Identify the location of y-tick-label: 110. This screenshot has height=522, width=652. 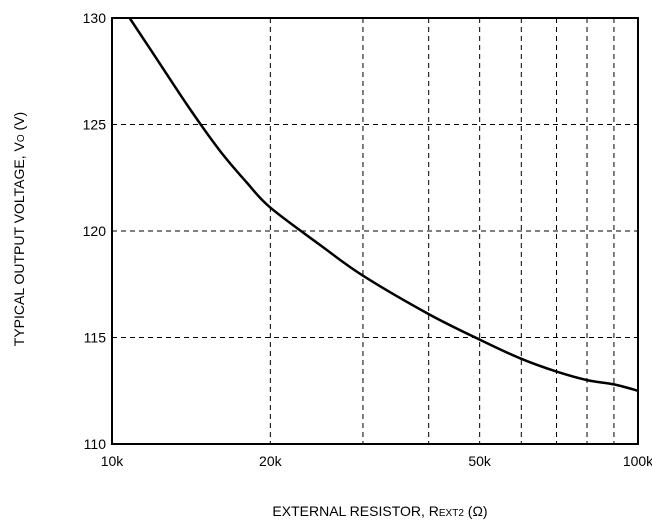
(95, 444).